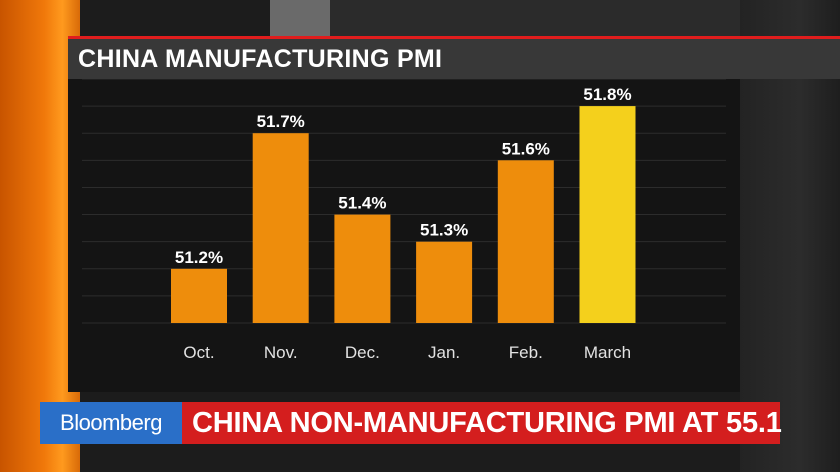  What do you see at coordinates (526, 148) in the screenshot?
I see `data-label-4: 51.6%` at bounding box center [526, 148].